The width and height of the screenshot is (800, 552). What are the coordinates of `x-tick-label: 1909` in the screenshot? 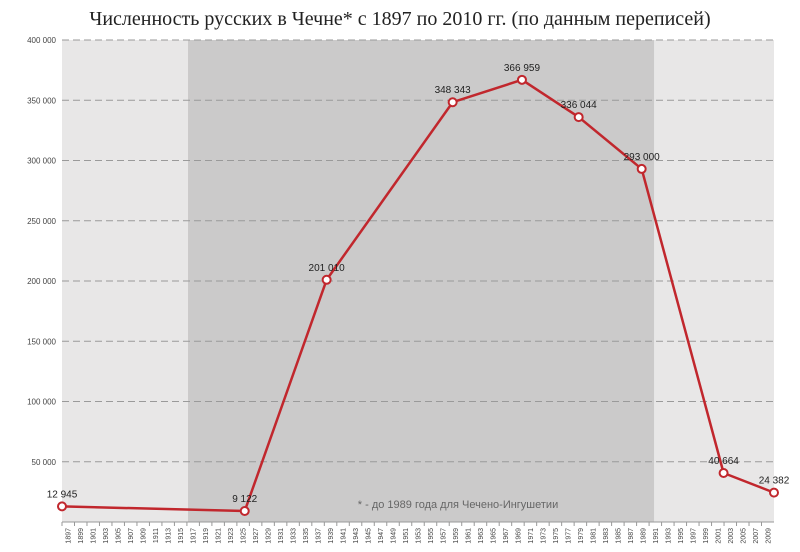 It's located at (144, 536).